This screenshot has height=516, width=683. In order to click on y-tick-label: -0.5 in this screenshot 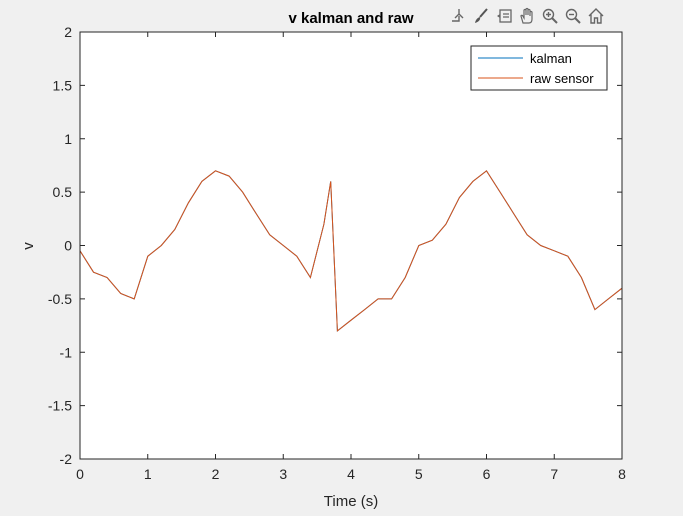, I will do `click(60, 299)`.